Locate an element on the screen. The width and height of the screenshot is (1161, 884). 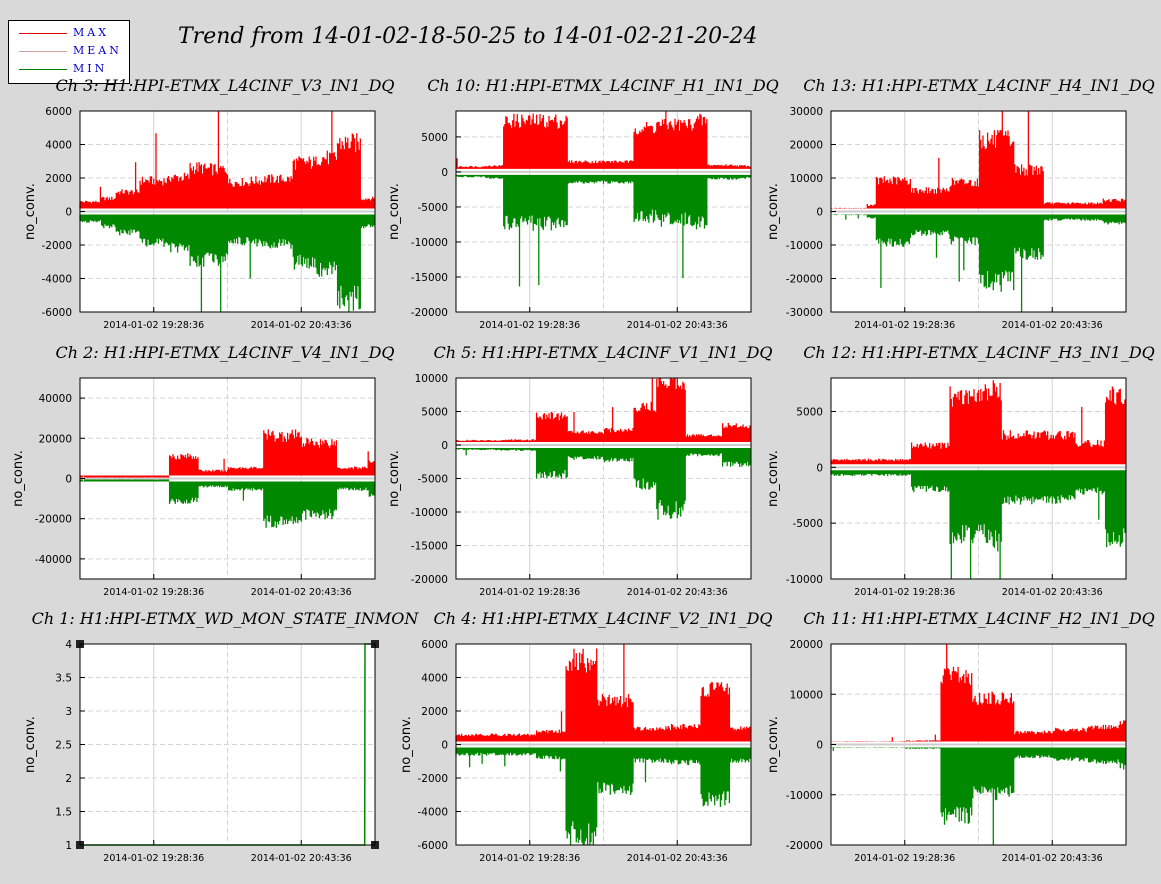
chart-title: Ch 1: H1:HPI-ETMX_WD_MON_STATE_INMON is located at coordinates (226, 618).